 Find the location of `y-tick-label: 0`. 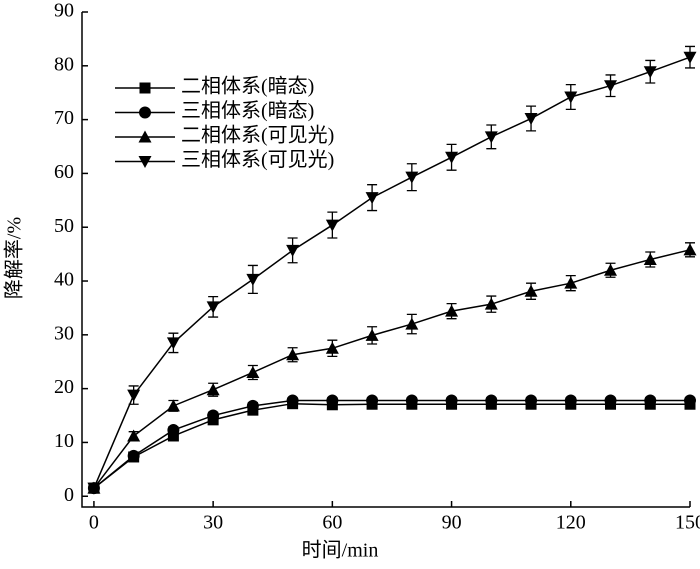

y-tick-label: 0 is located at coordinates (69, 495).